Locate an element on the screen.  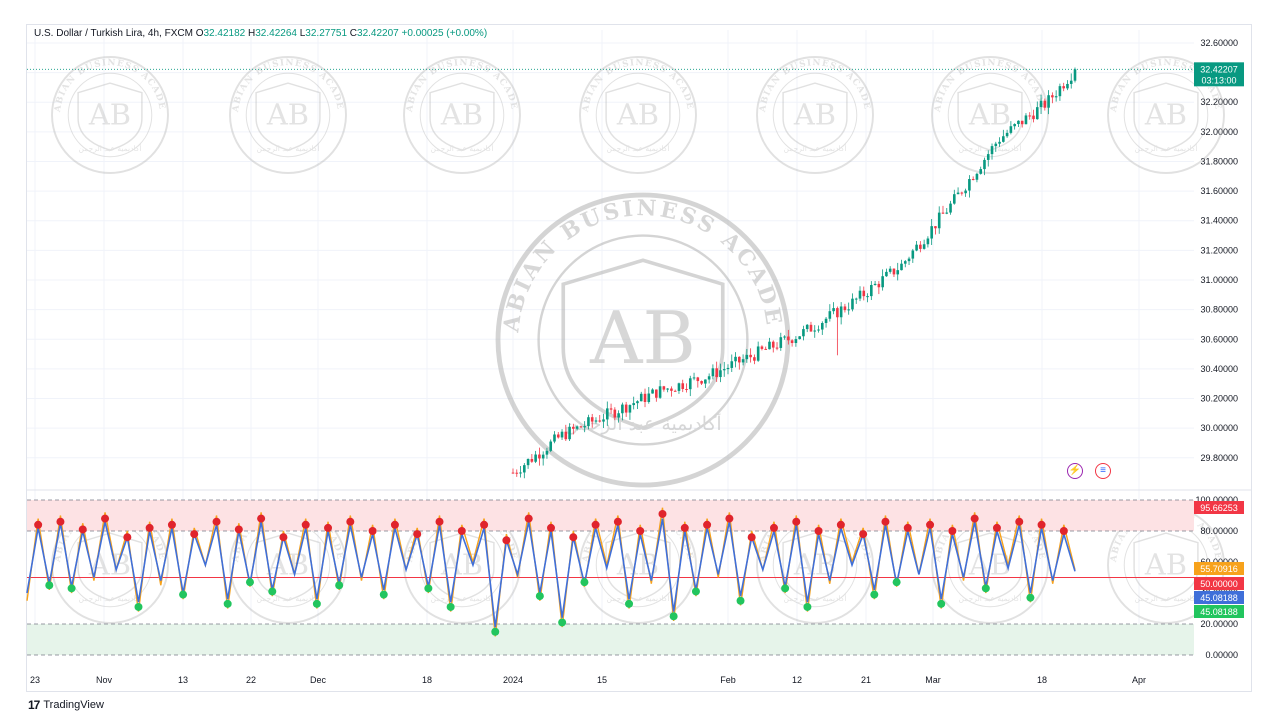
x-tick-label: 15 is located at coordinates (602, 680).